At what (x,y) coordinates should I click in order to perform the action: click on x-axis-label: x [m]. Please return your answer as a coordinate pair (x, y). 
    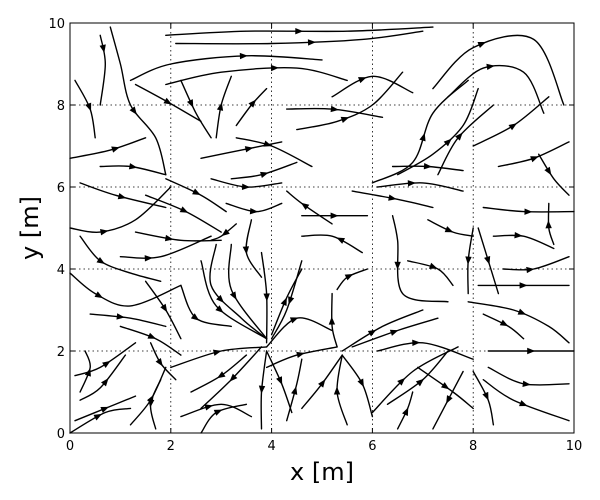
    Looking at the image, I should click on (322, 472).